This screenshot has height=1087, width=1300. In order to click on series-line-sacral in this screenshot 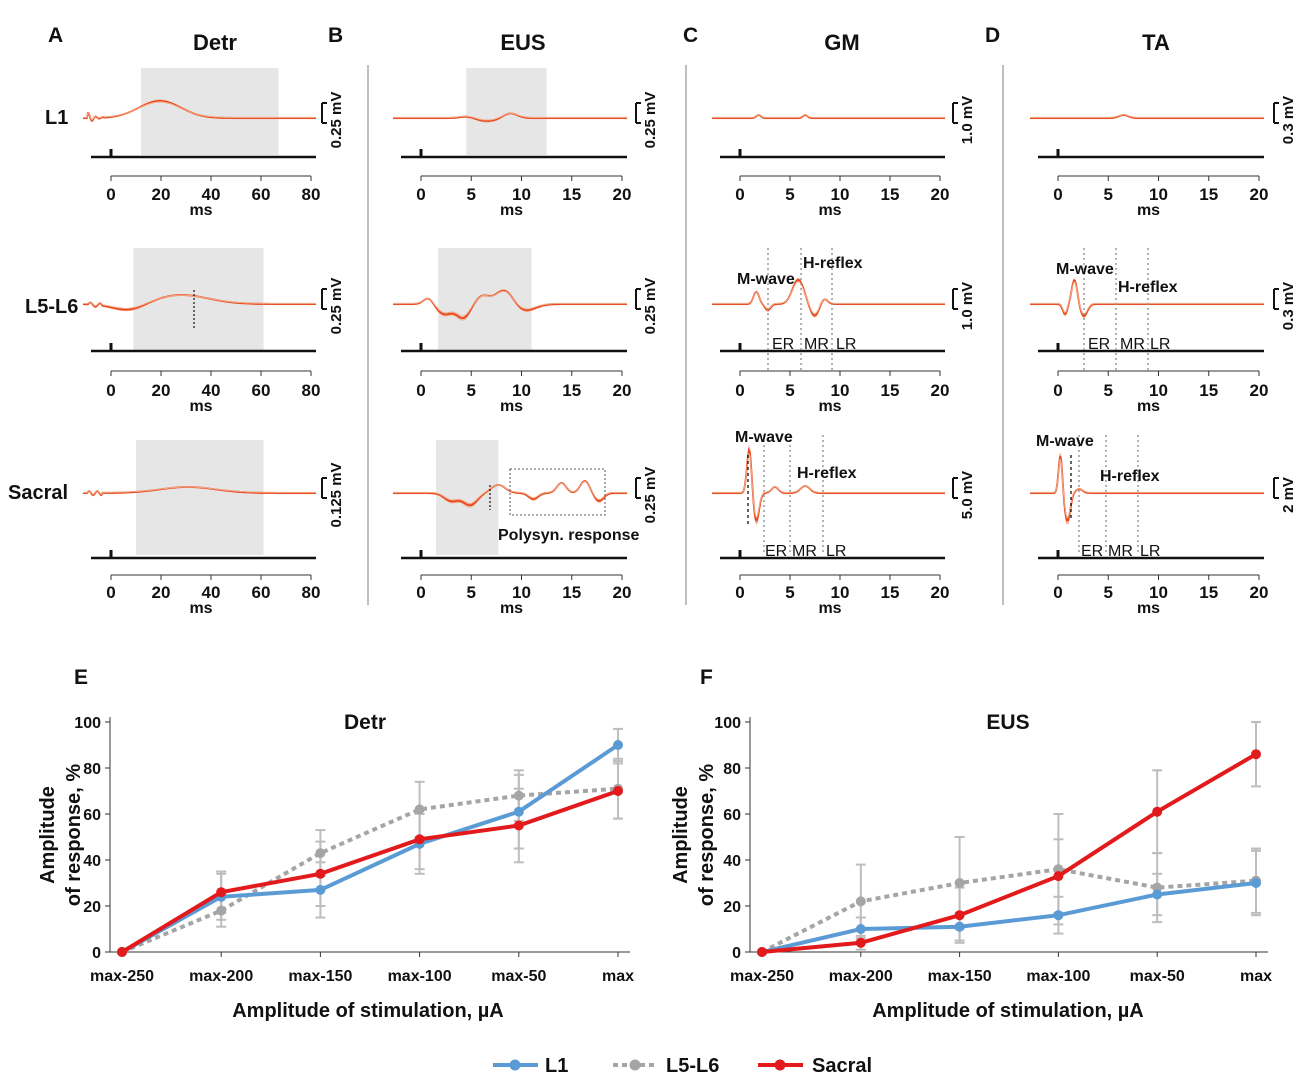, I will do `click(1009, 853)`.